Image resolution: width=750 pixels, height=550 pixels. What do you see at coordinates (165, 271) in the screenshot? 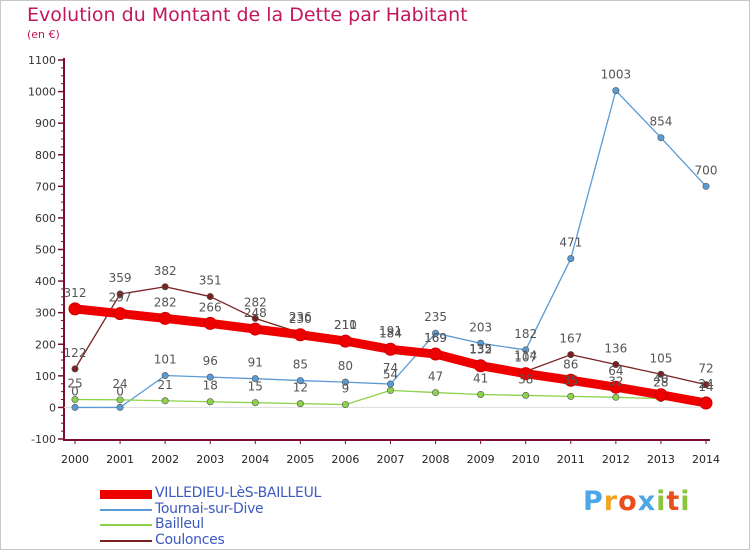
I see `data-label-coulonces: 382` at bounding box center [165, 271].